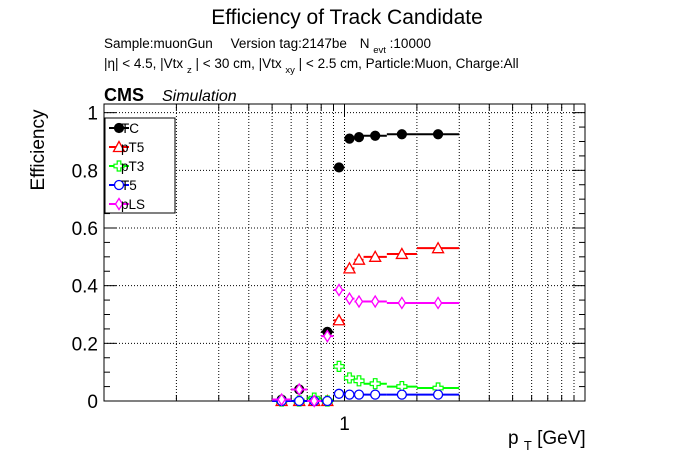  I want to click on legend-item-tc: TC, so click(124, 128).